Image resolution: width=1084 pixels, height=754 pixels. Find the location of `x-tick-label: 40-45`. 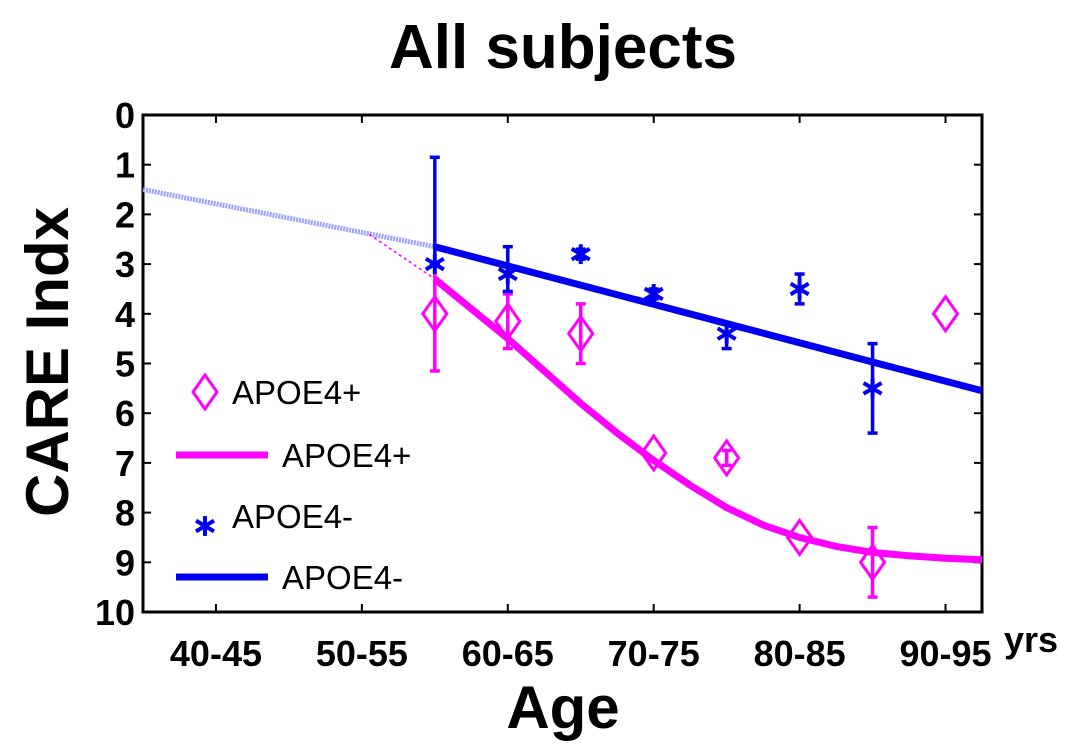

x-tick-label: 40-45 is located at coordinates (216, 653).